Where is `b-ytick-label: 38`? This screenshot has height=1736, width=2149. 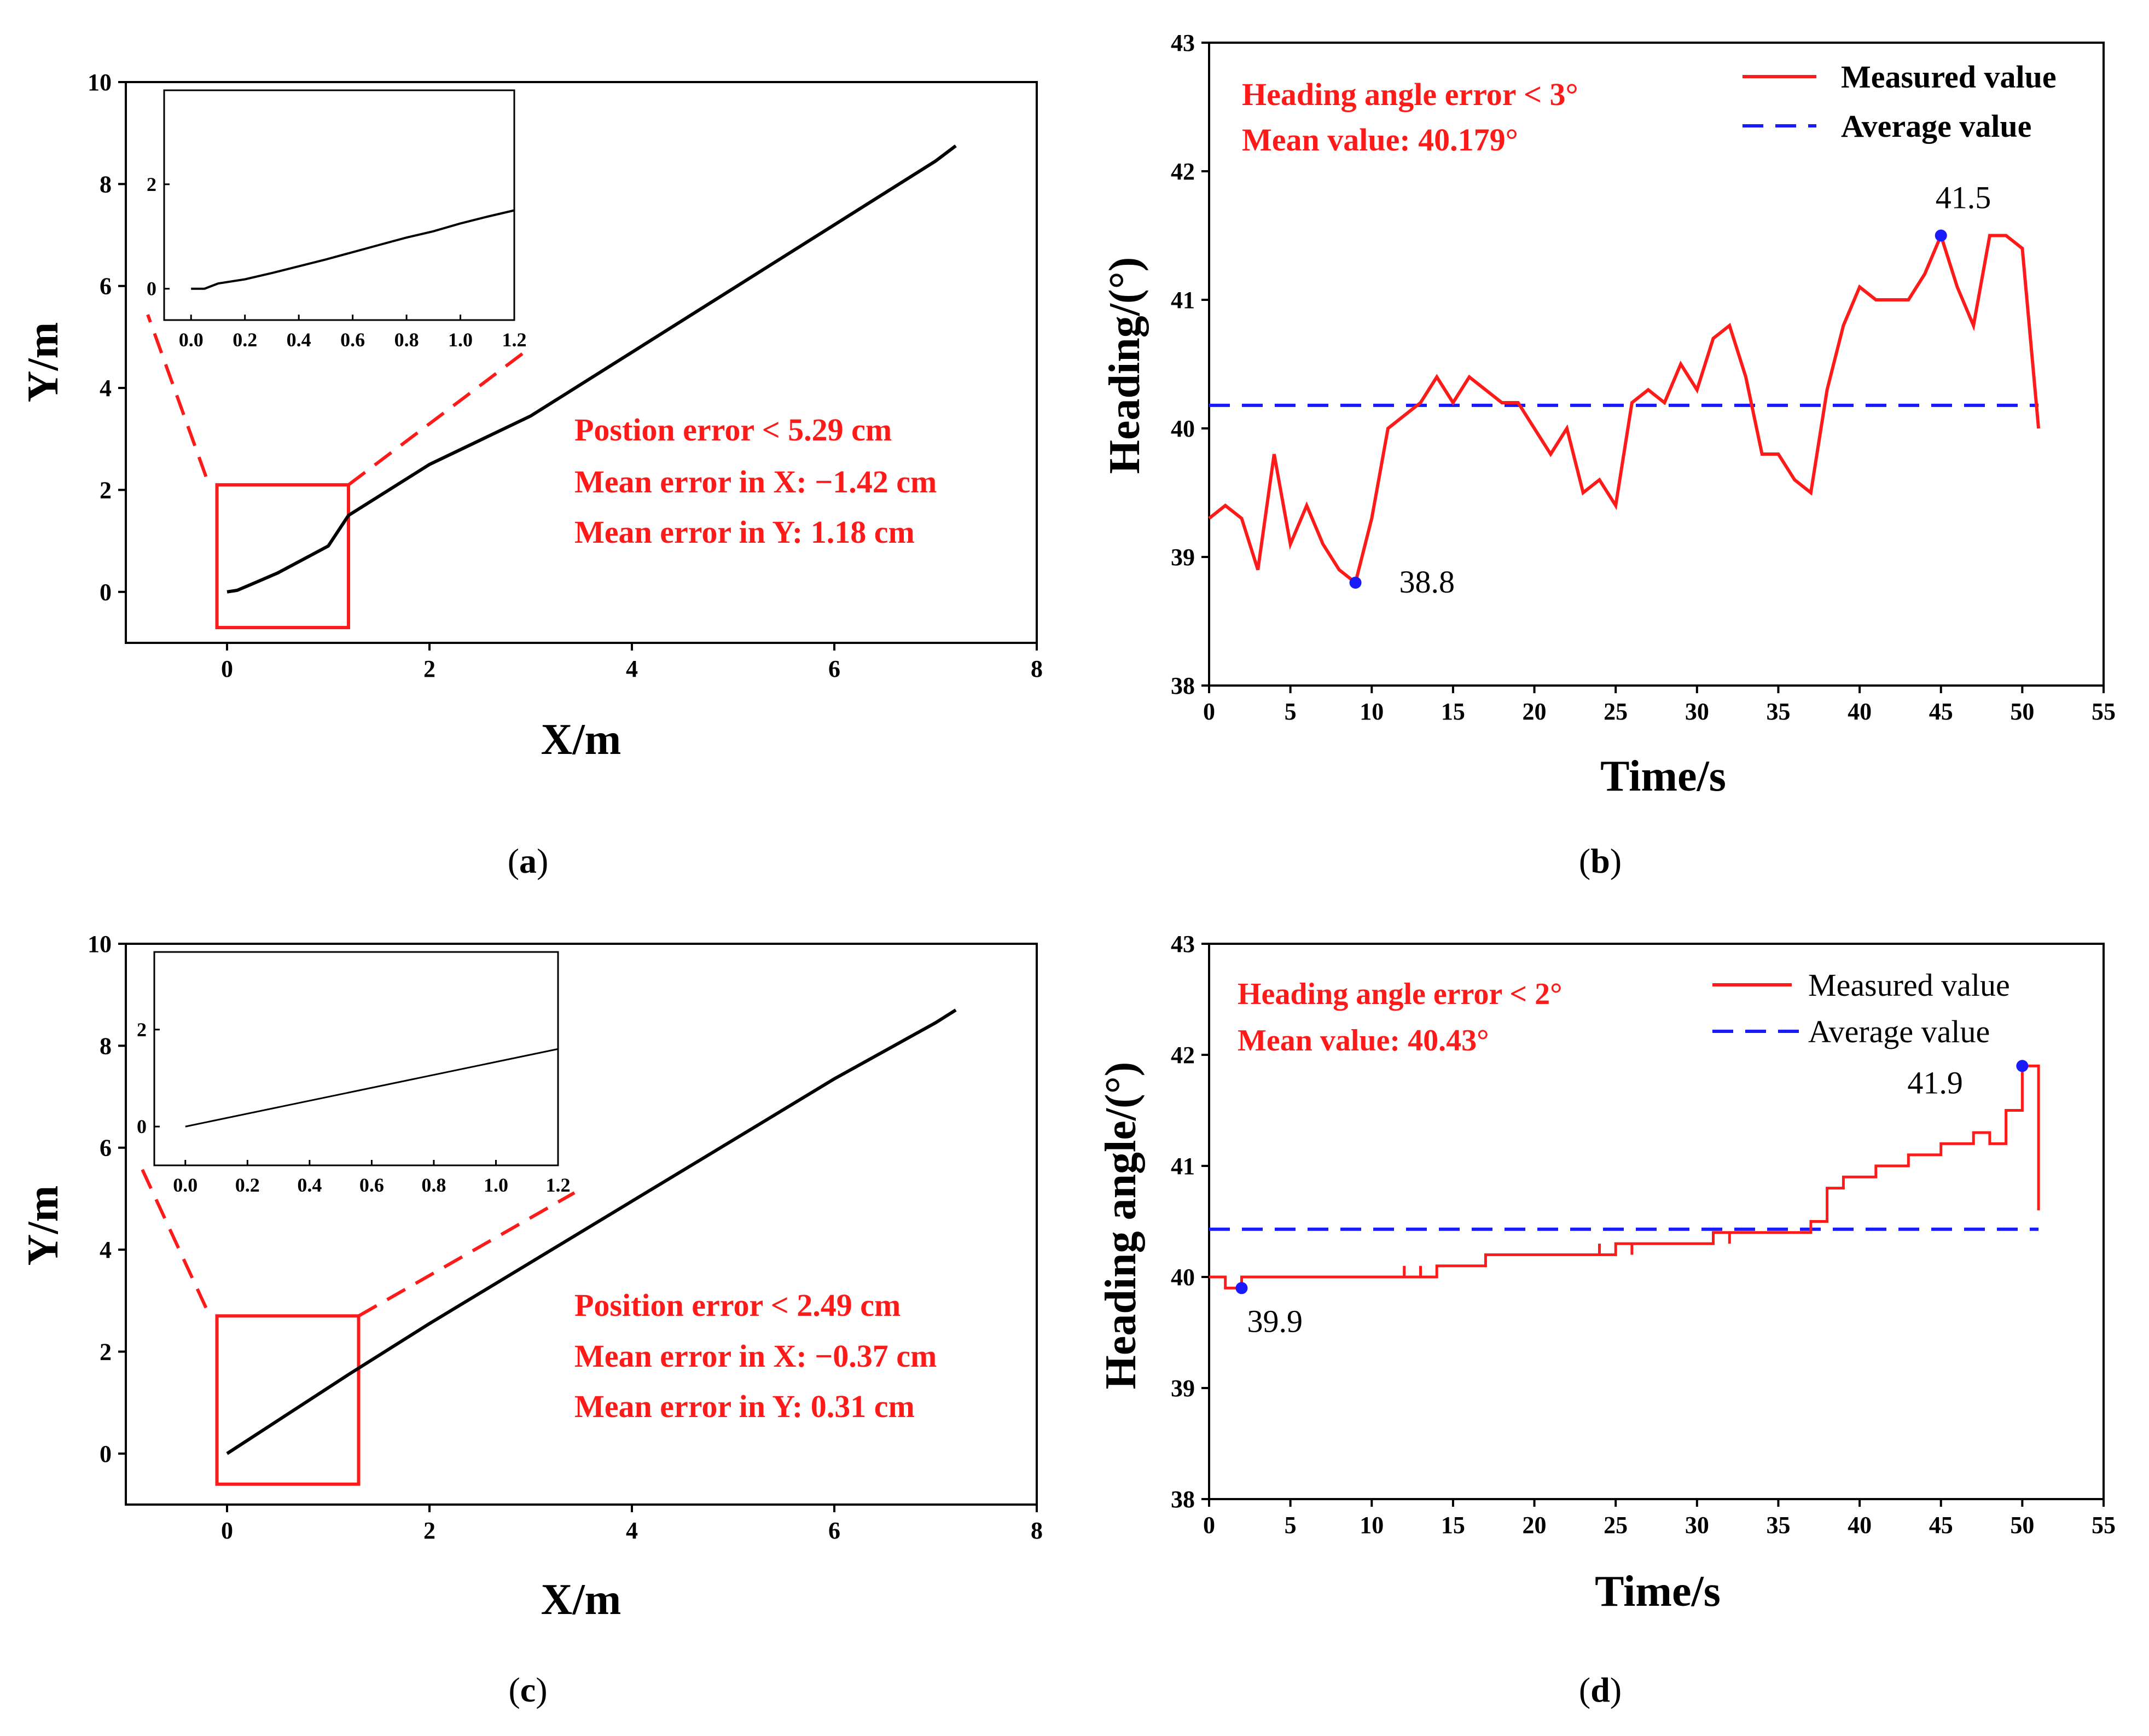
b-ytick-label: 38 is located at coordinates (1183, 685).